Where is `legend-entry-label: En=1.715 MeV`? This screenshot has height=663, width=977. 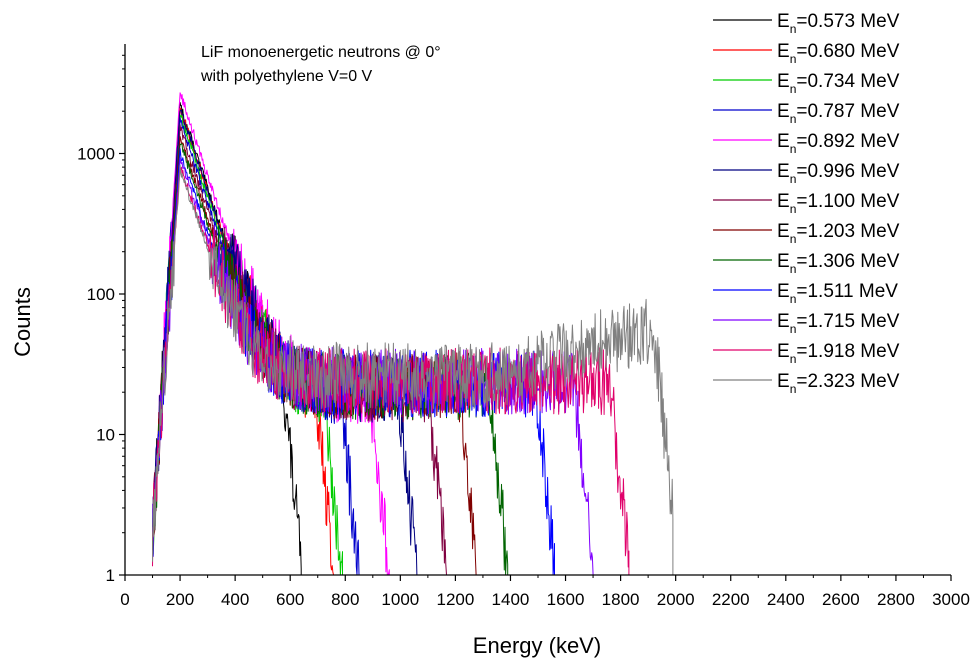 legend-entry-label: En=1.715 MeV is located at coordinates (838, 323).